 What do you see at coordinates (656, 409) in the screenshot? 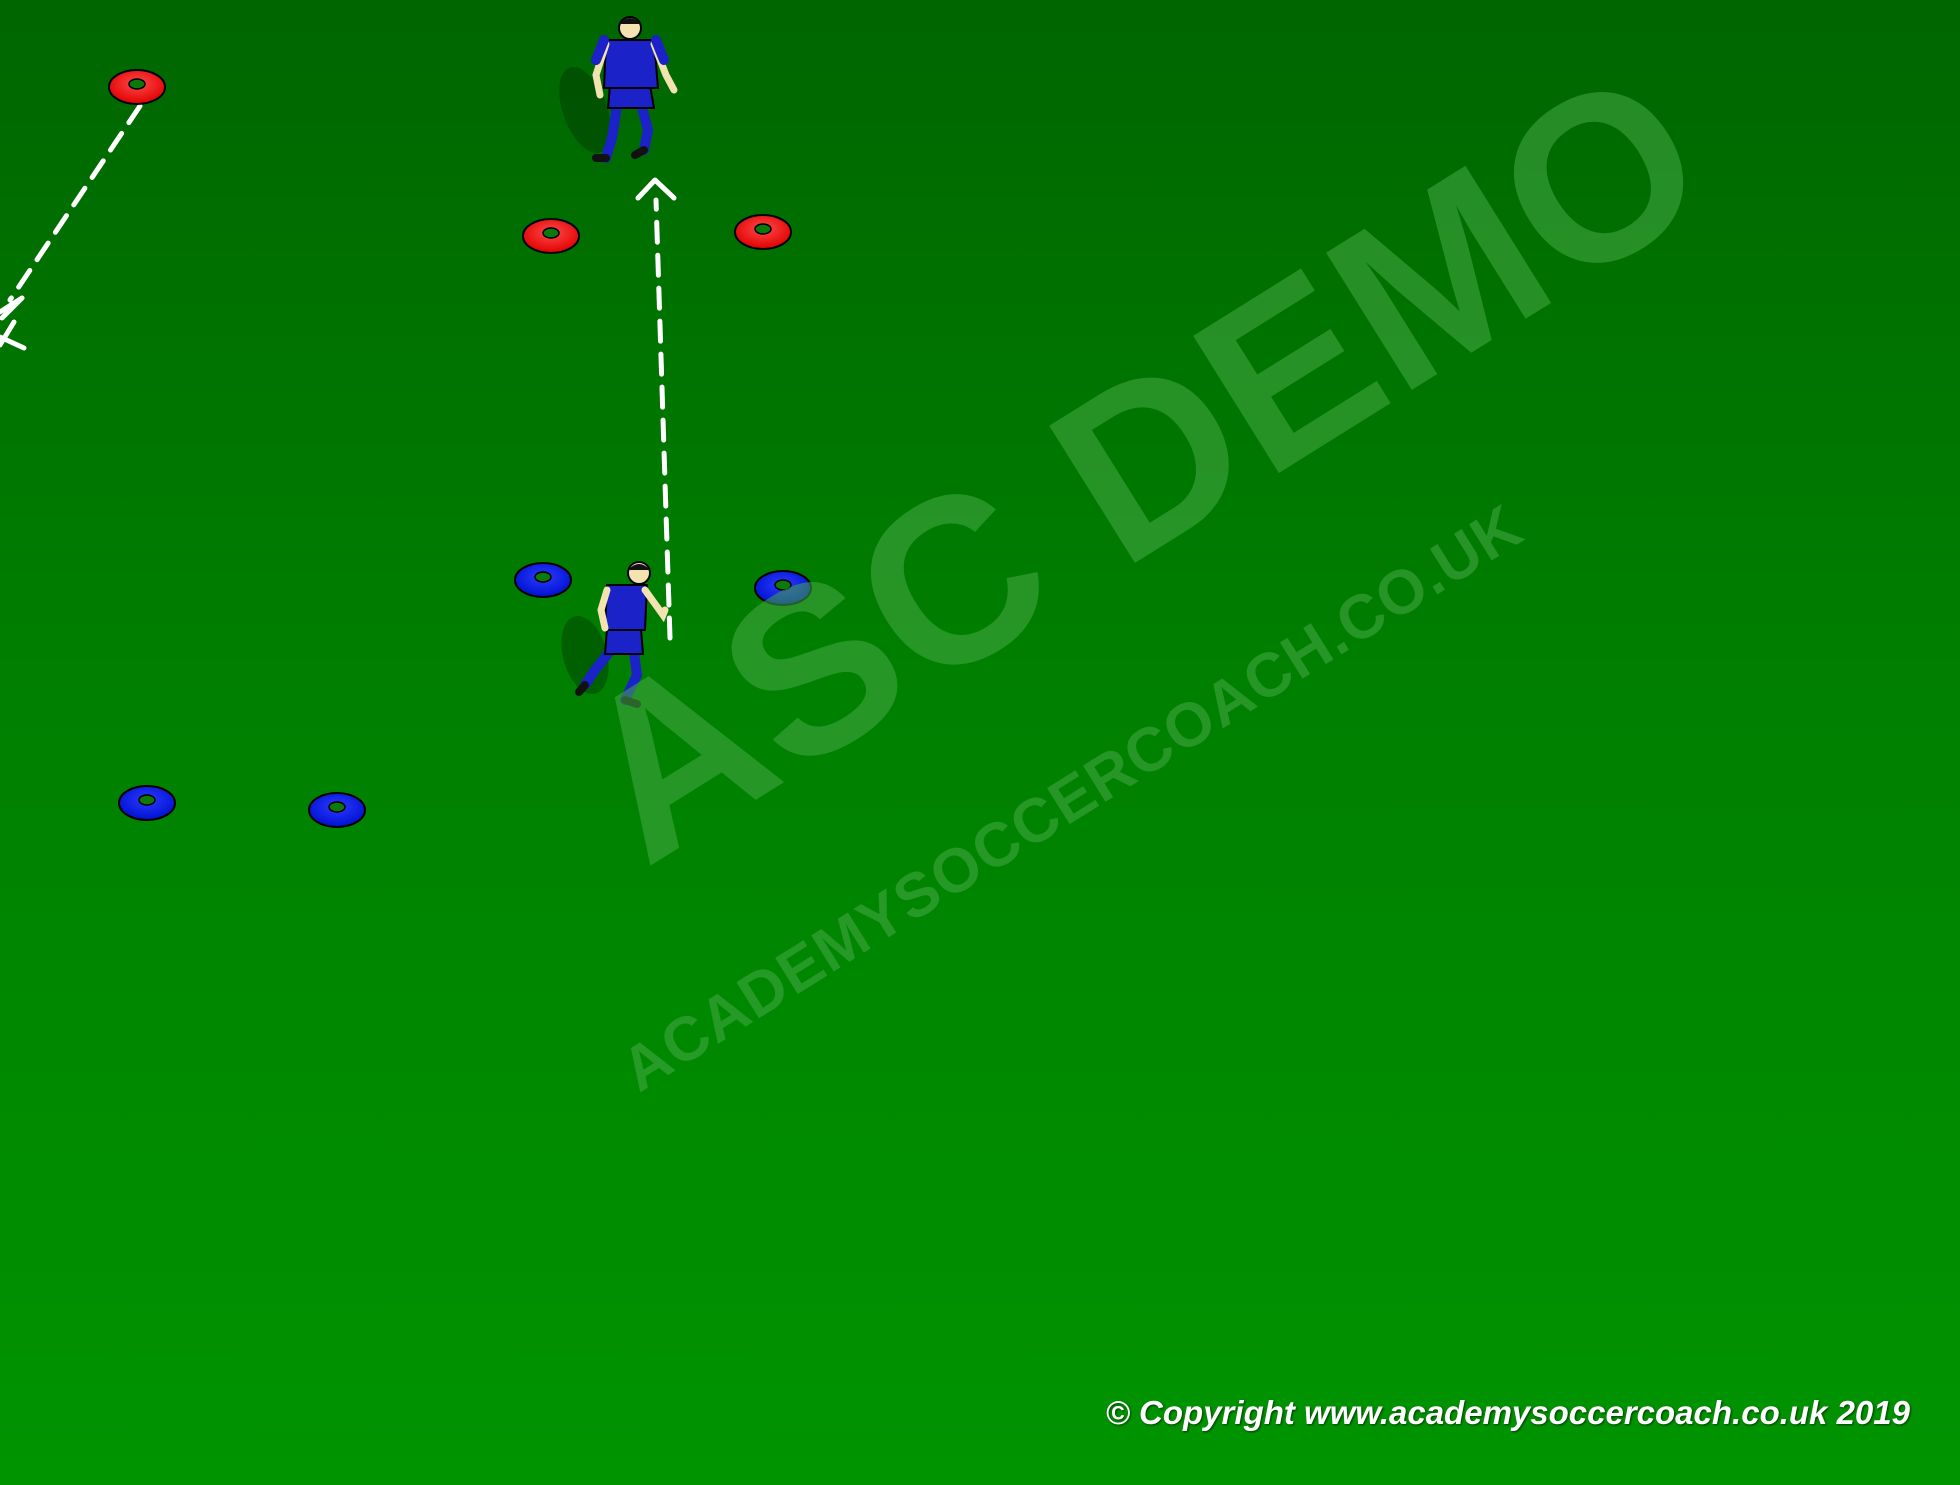
I see `movement-arrow-center` at bounding box center [656, 409].